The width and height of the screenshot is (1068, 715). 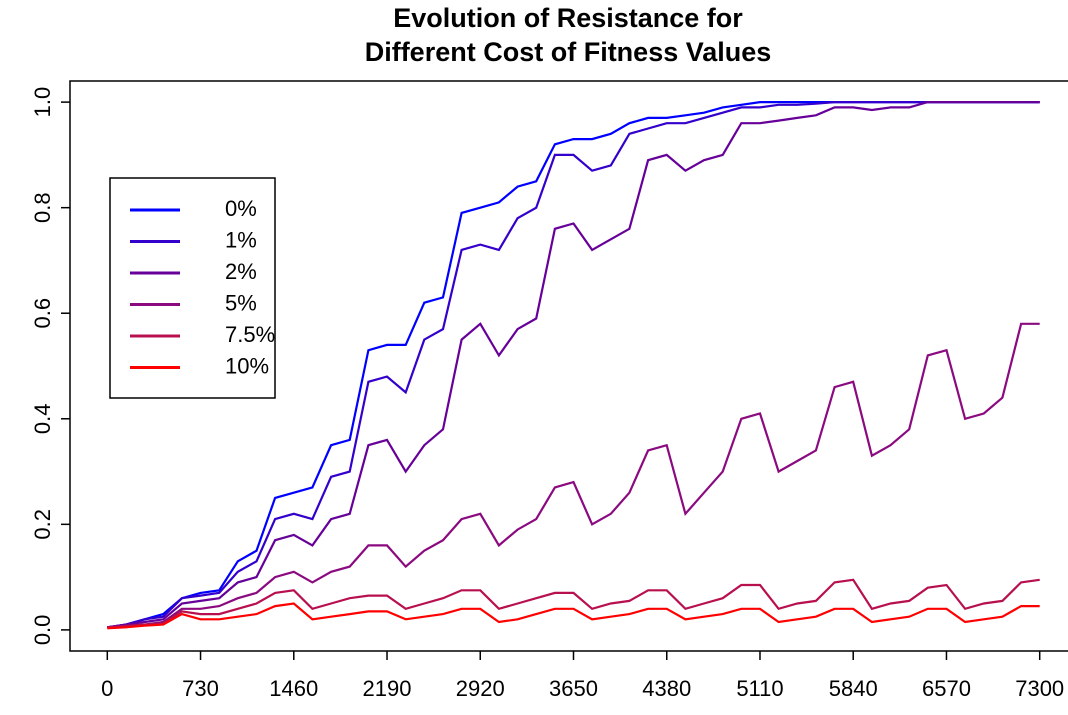 I want to click on x-tick-label: 730, so click(x=200, y=688).